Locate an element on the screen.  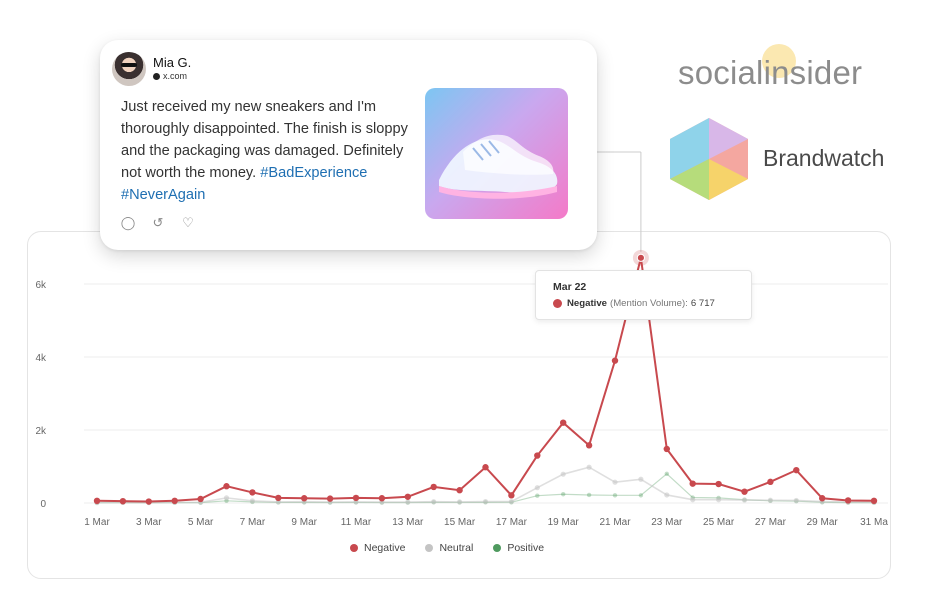
x-tick-label: 7 Mar is located at coordinates (253, 522).